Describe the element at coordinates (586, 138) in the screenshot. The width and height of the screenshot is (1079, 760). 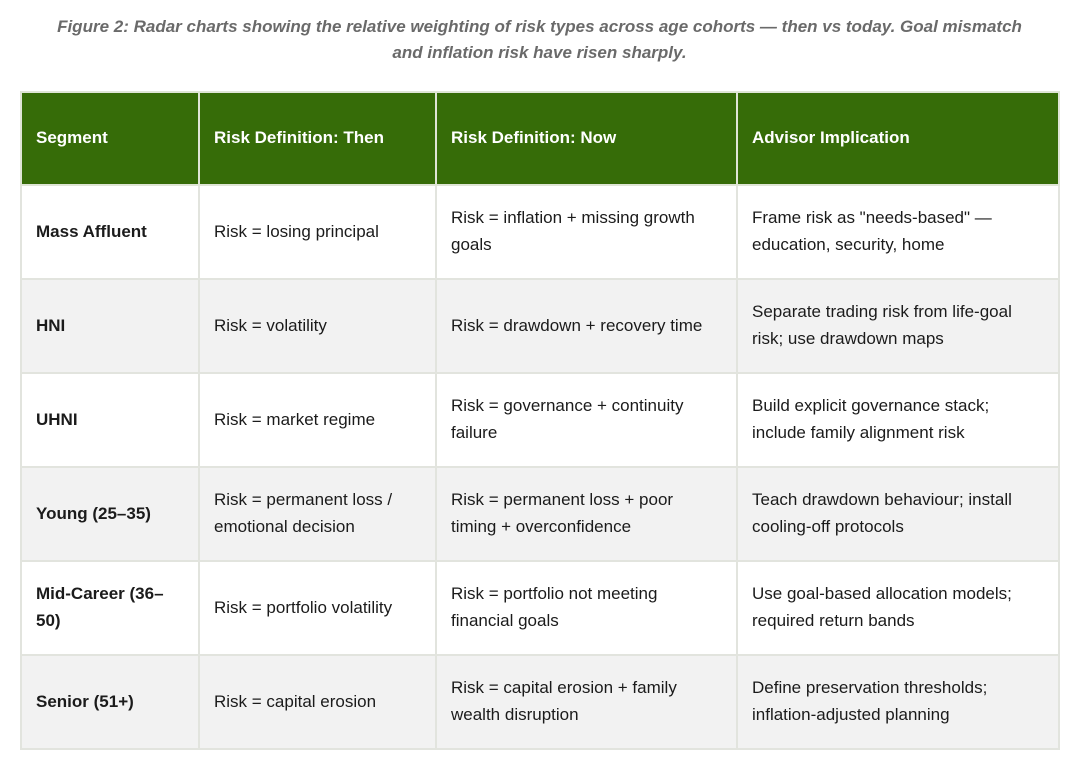
I see `header-risk-now: Risk Definition: Now` at that location.